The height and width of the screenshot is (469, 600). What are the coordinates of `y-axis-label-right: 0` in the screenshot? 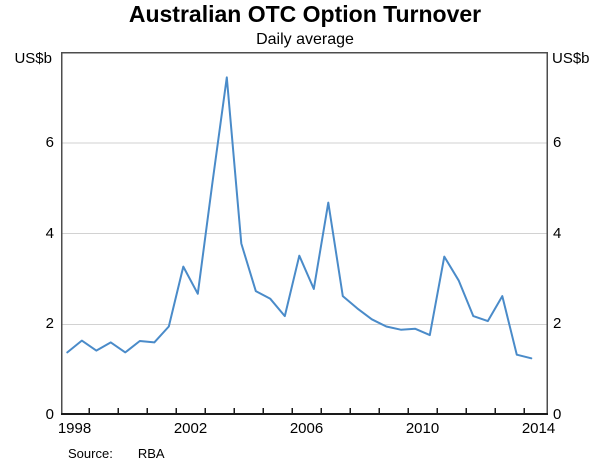 It's located at (557, 414).